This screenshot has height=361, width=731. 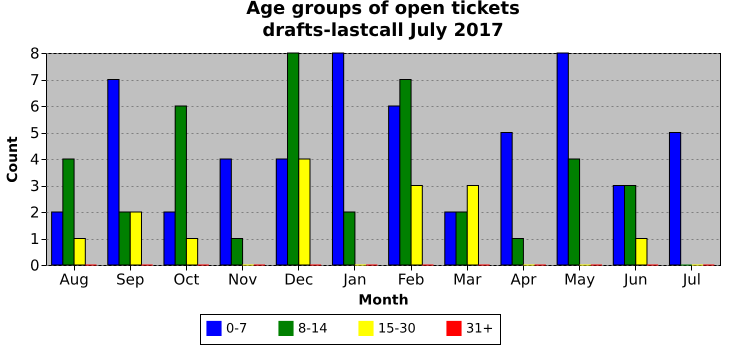 What do you see at coordinates (12, 159) in the screenshot?
I see `y-axis-title: Count` at bounding box center [12, 159].